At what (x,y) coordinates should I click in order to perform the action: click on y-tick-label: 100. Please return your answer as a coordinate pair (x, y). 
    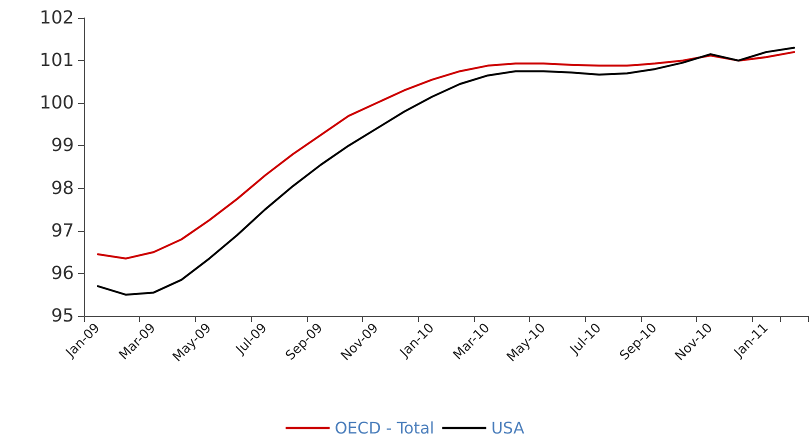
    Looking at the image, I should click on (57, 103).